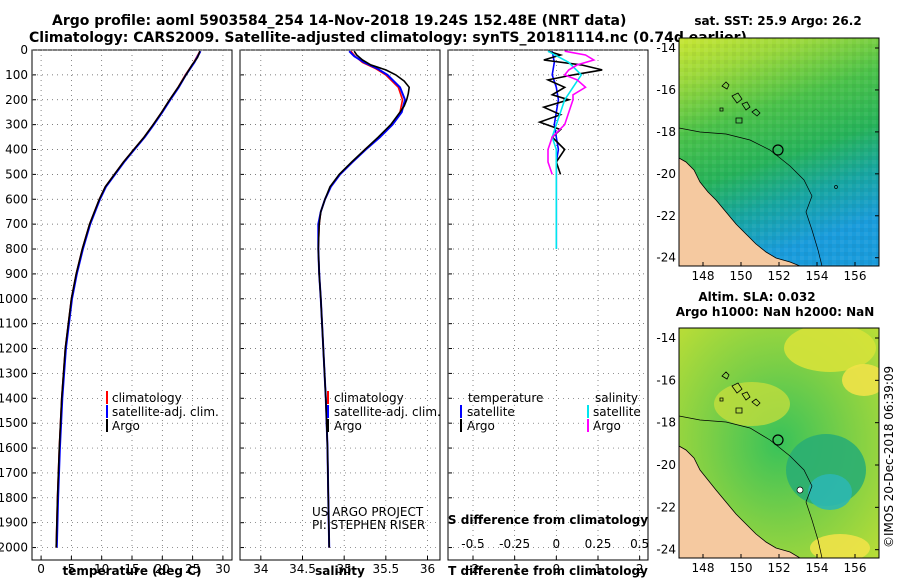 The width and height of the screenshot is (900, 584). What do you see at coordinates (14, 473) in the screenshot?
I see `depth-tick-label: 1700` at bounding box center [14, 473].